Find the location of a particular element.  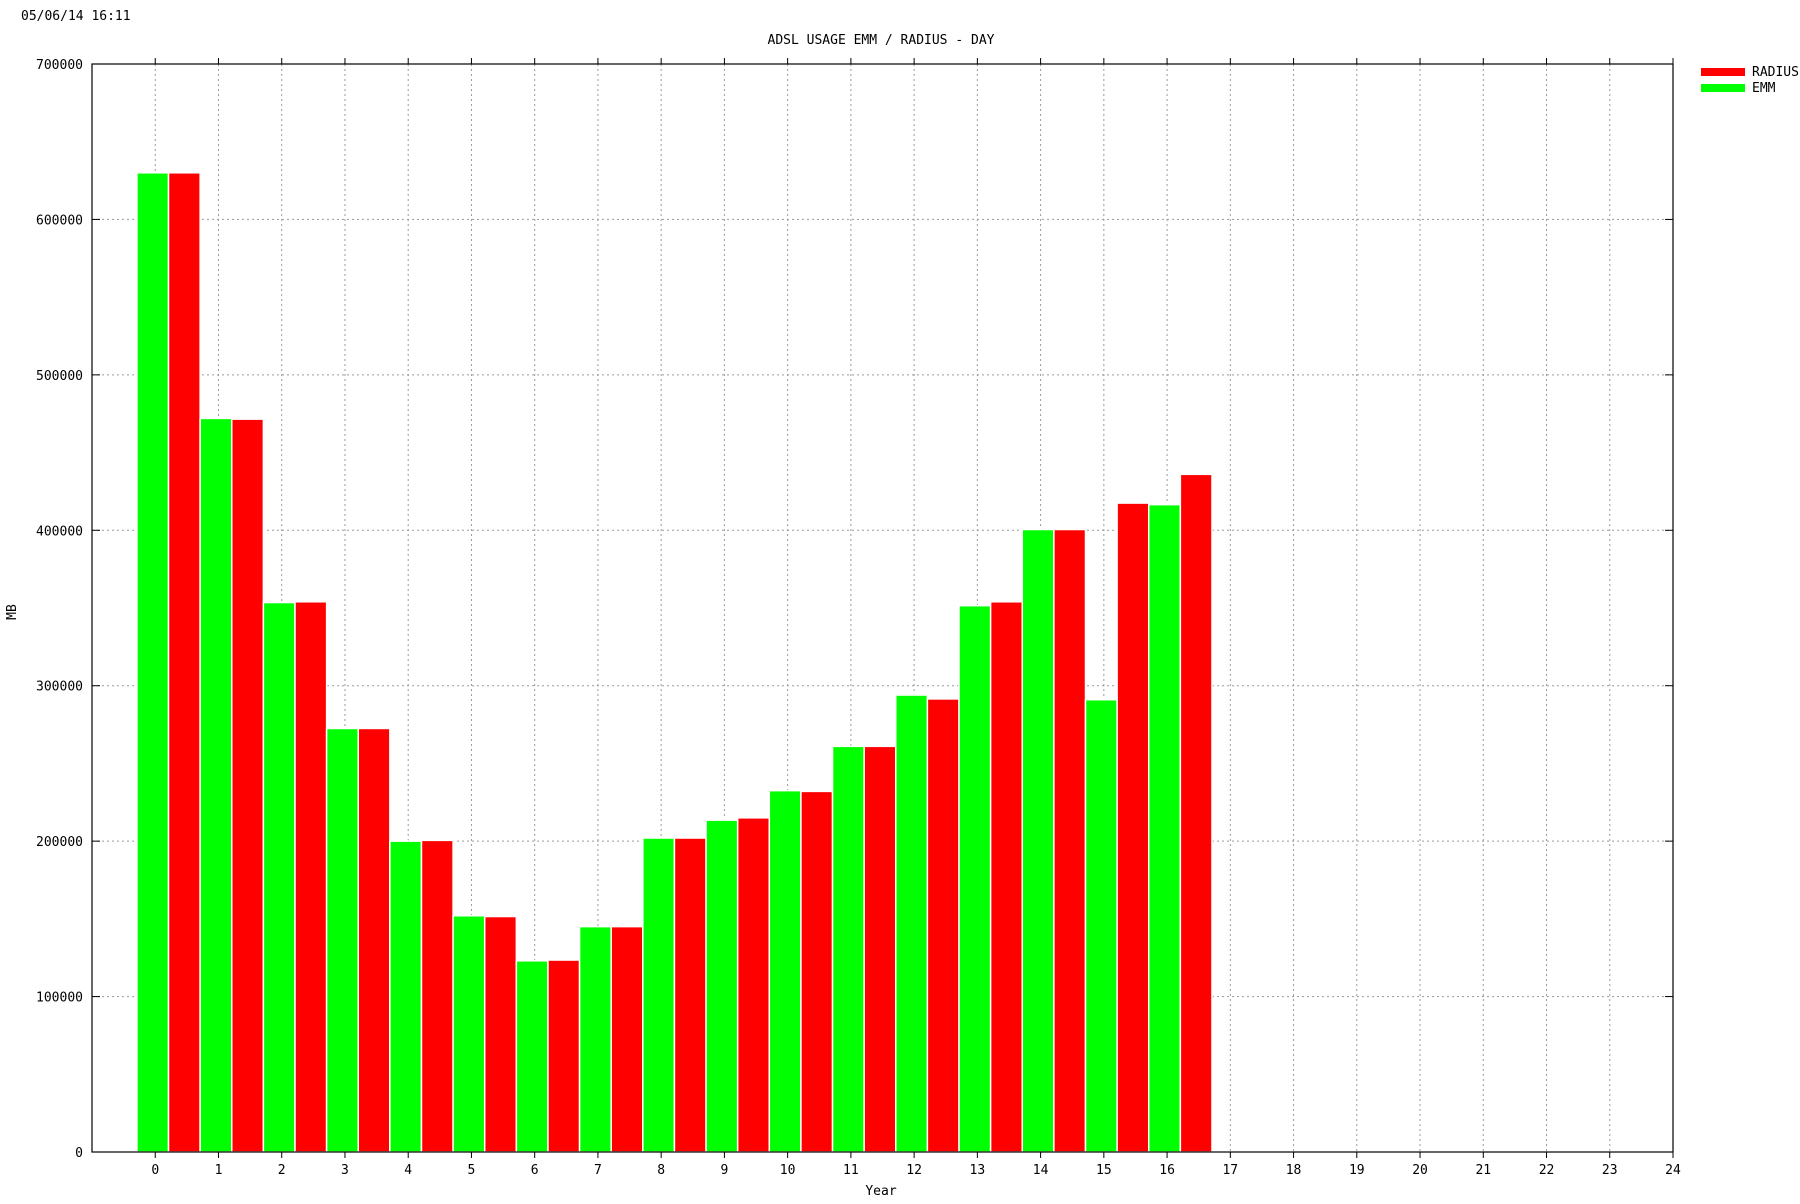

x-tick-label: 4 is located at coordinates (408, 1170).